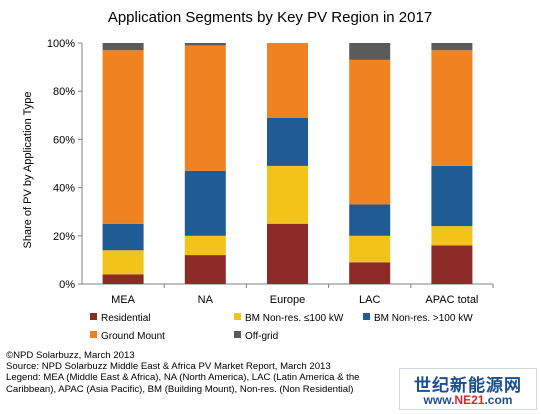 The height and width of the screenshot is (414, 541). What do you see at coordinates (498, 400) in the screenshot?
I see `watermark-url-suffix: .com` at bounding box center [498, 400].